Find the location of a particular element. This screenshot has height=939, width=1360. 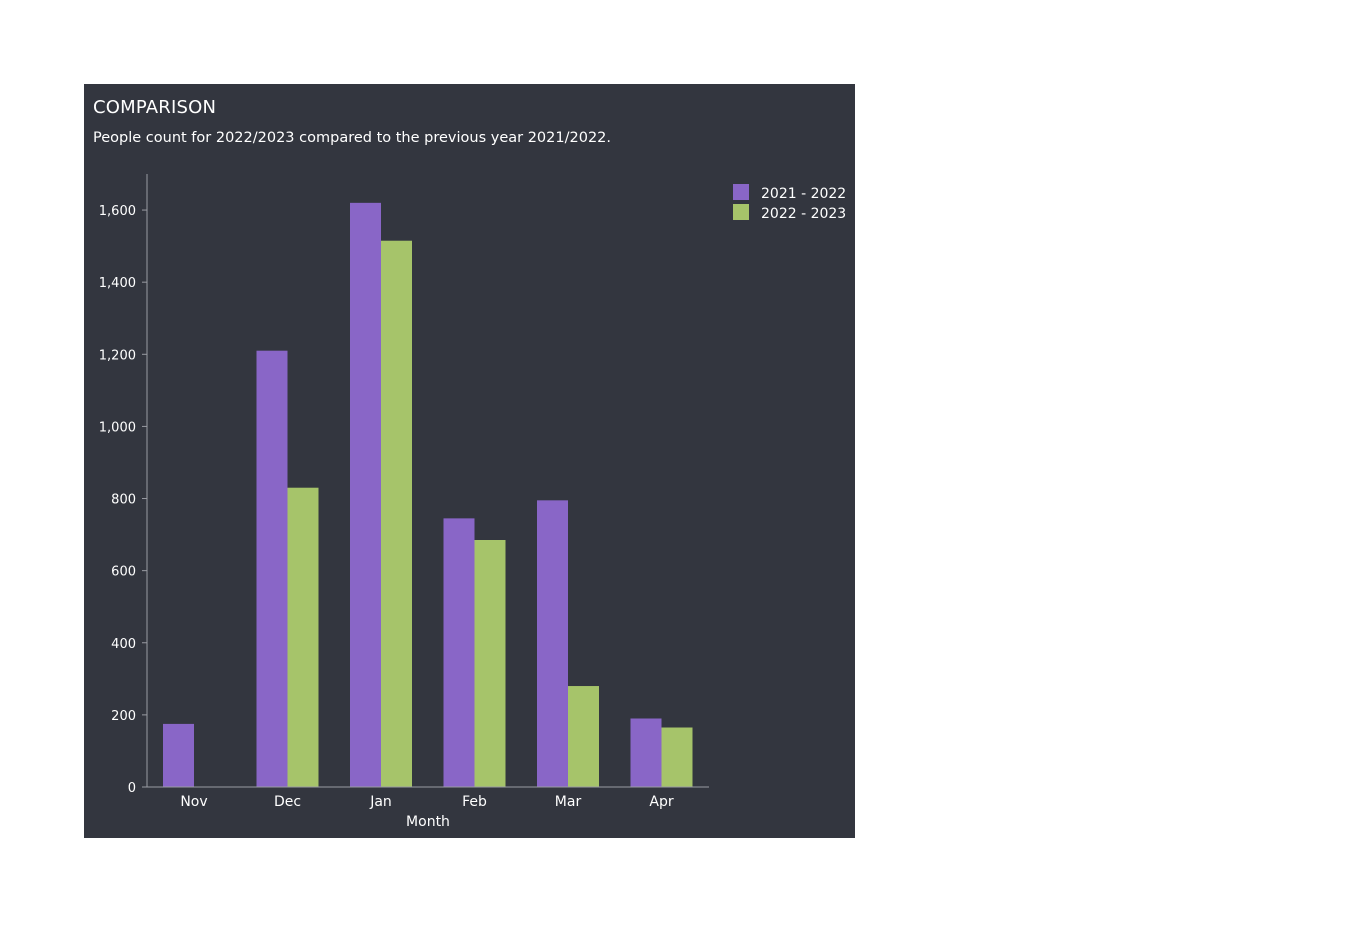

x-tick-label: Feb is located at coordinates (474, 802).